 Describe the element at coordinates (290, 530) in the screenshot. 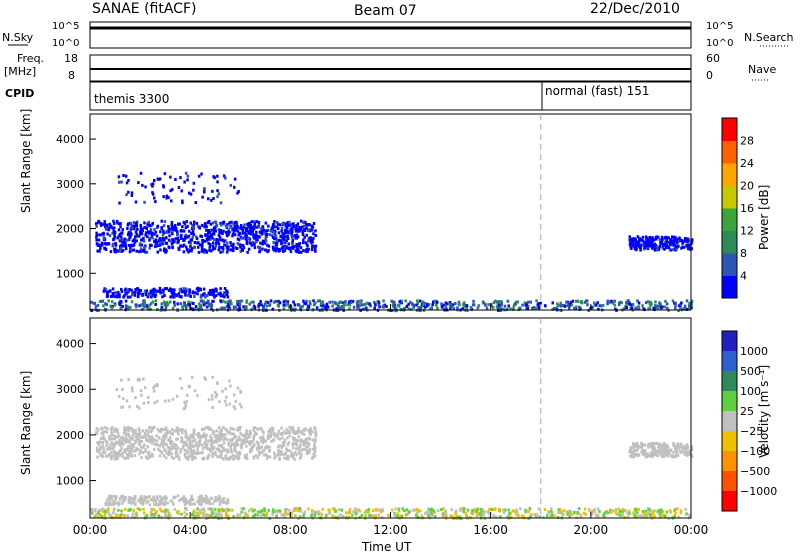

I see `x-tick-label: 08:00` at that location.